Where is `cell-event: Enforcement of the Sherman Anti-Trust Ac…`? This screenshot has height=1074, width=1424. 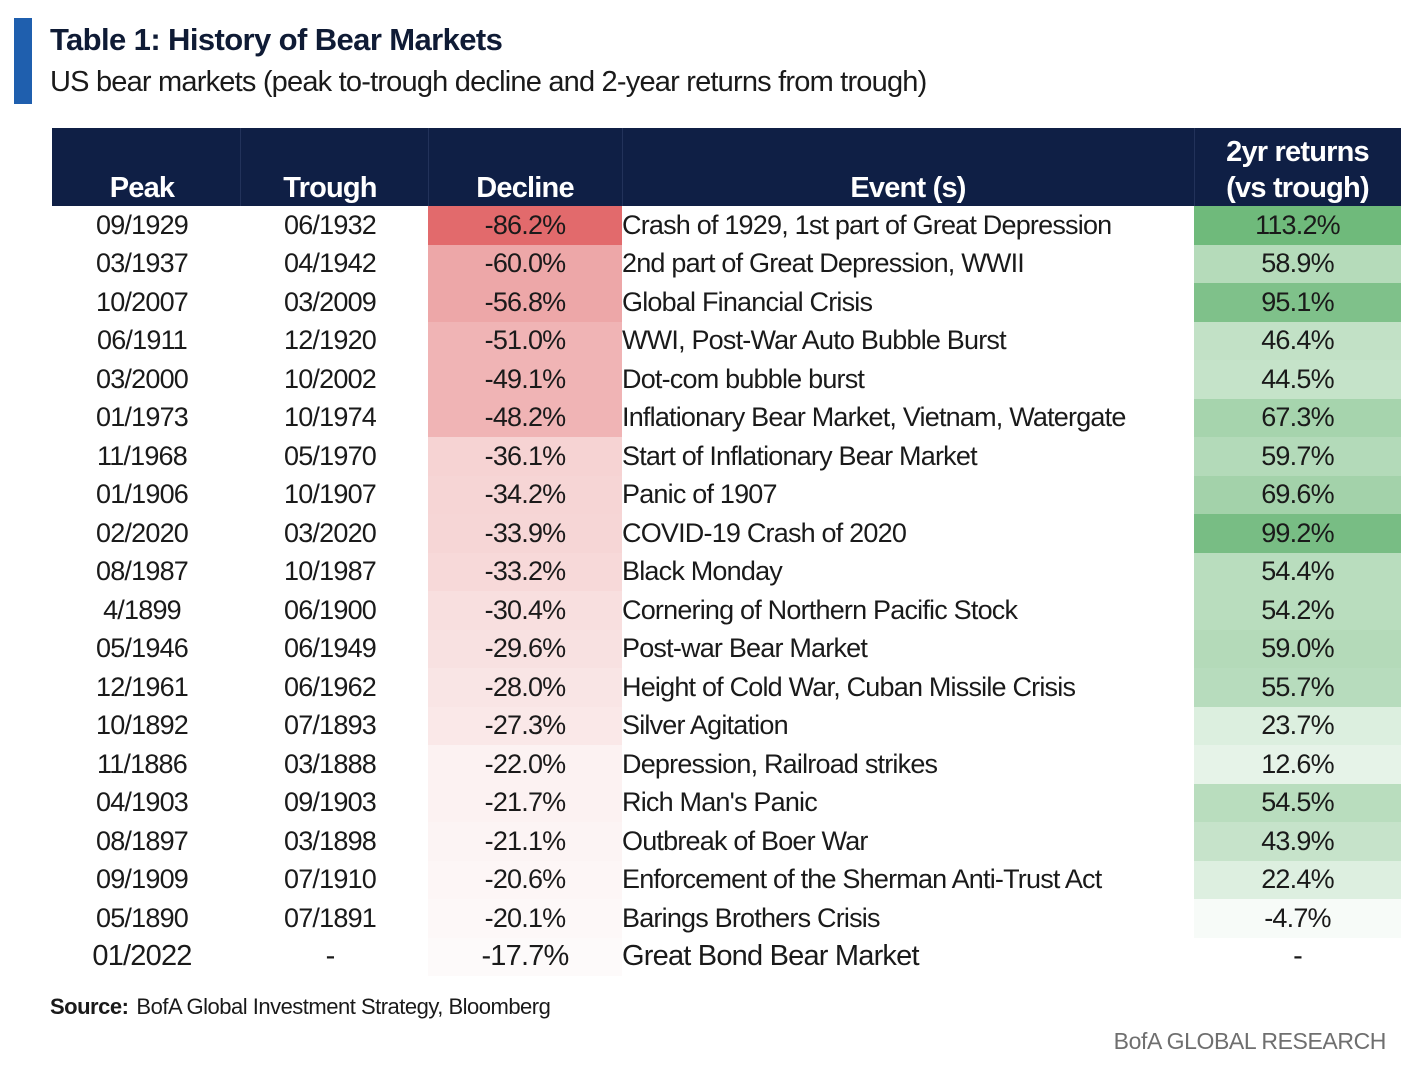
cell-event: Enforcement of the Sherman Anti-Trust Ac… is located at coordinates (862, 879).